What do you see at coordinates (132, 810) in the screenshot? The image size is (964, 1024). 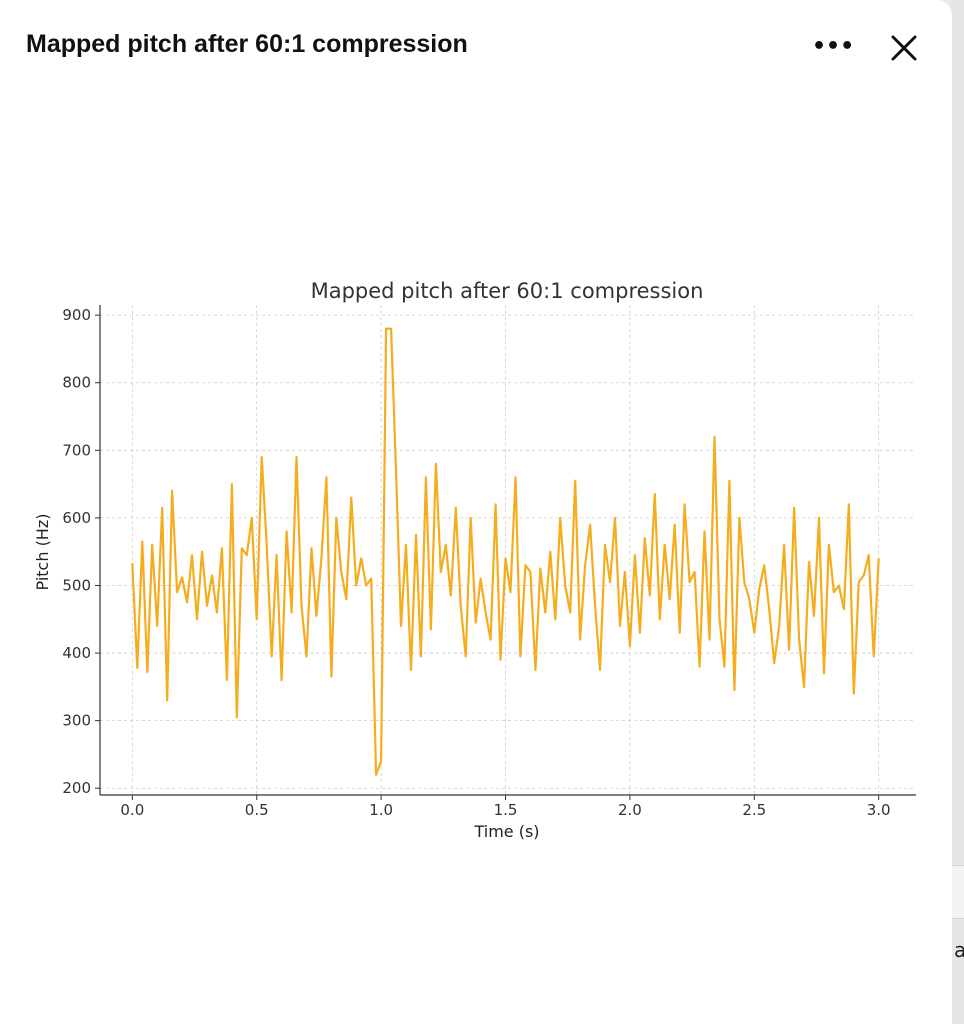 I see `x-tick-label: 0.0` at bounding box center [132, 810].